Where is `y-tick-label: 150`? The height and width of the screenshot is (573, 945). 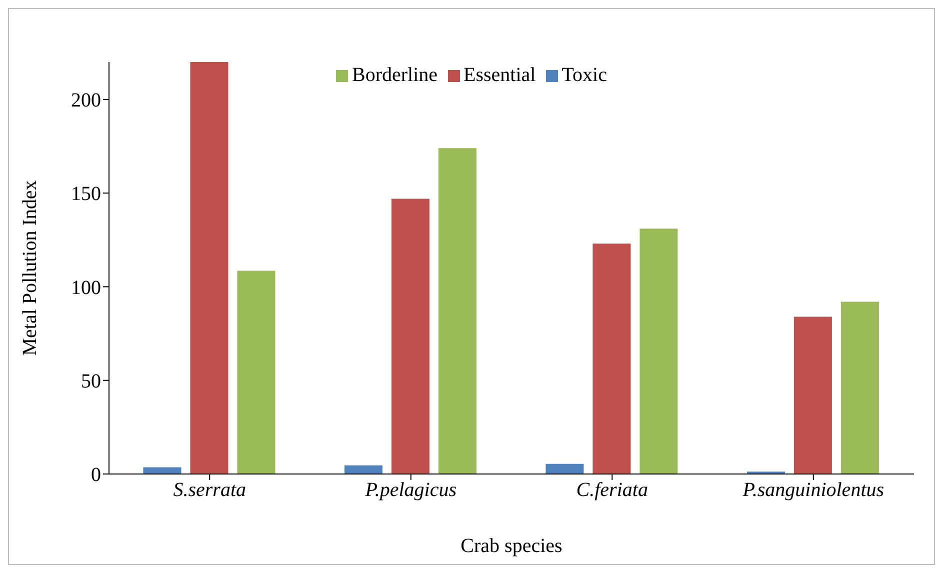 y-tick-label: 150 is located at coordinates (86, 194).